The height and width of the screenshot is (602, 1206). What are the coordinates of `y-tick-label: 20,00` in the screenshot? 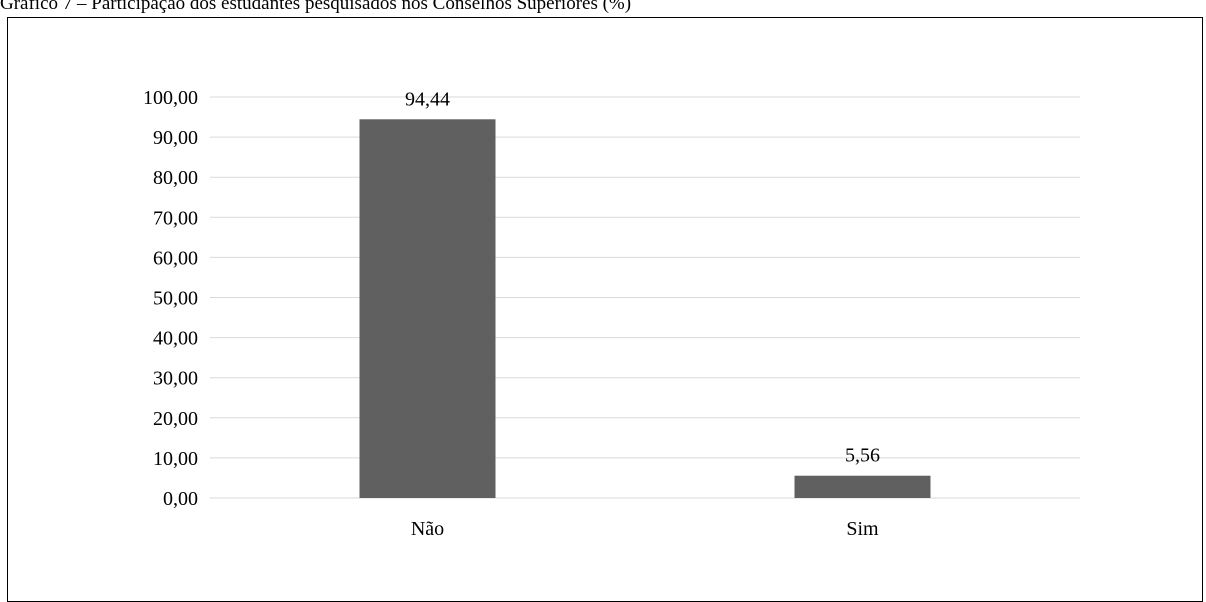 It's located at (175, 419).